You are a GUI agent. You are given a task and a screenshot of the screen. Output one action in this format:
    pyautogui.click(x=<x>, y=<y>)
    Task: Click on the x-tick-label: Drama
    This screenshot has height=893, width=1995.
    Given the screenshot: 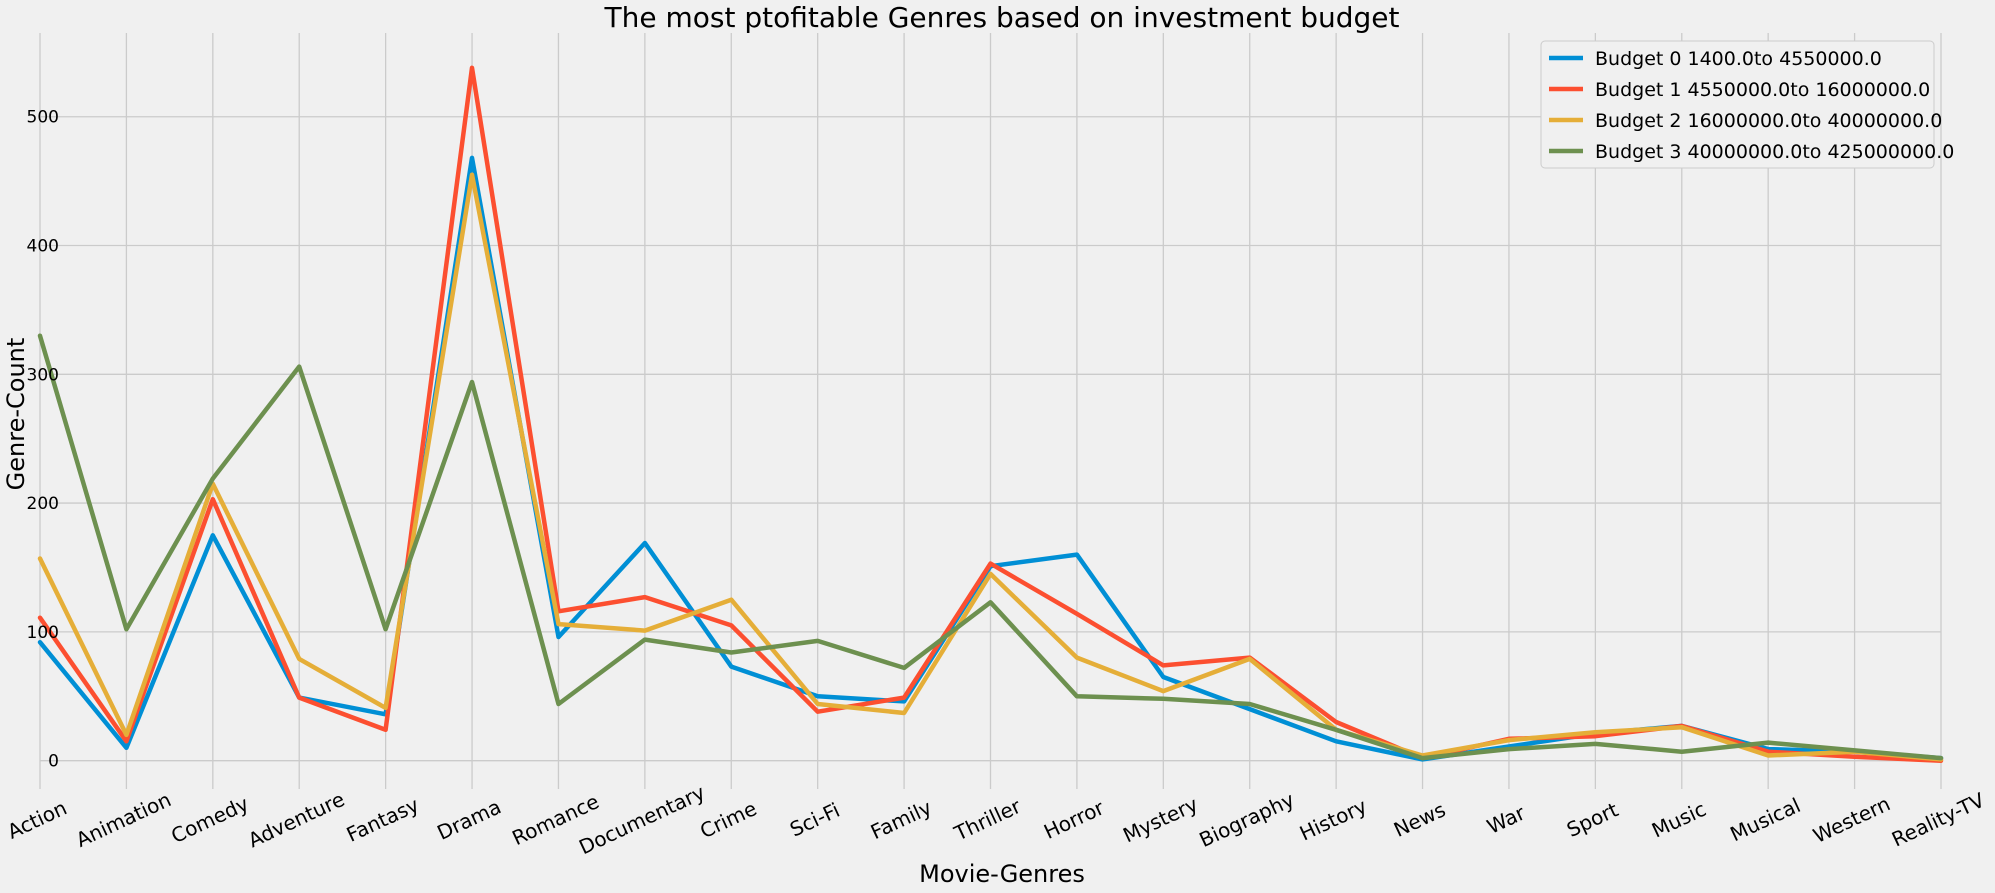 What is the action you would take?
    pyautogui.click(x=468, y=819)
    